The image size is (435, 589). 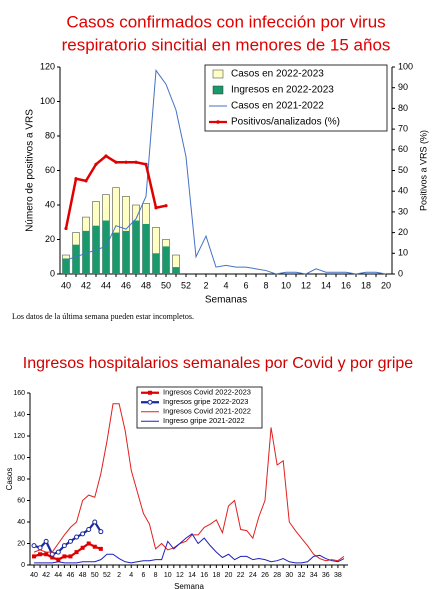 What do you see at coordinates (405, 66) in the screenshot?
I see `y2-tick-label: 100` at bounding box center [405, 66].